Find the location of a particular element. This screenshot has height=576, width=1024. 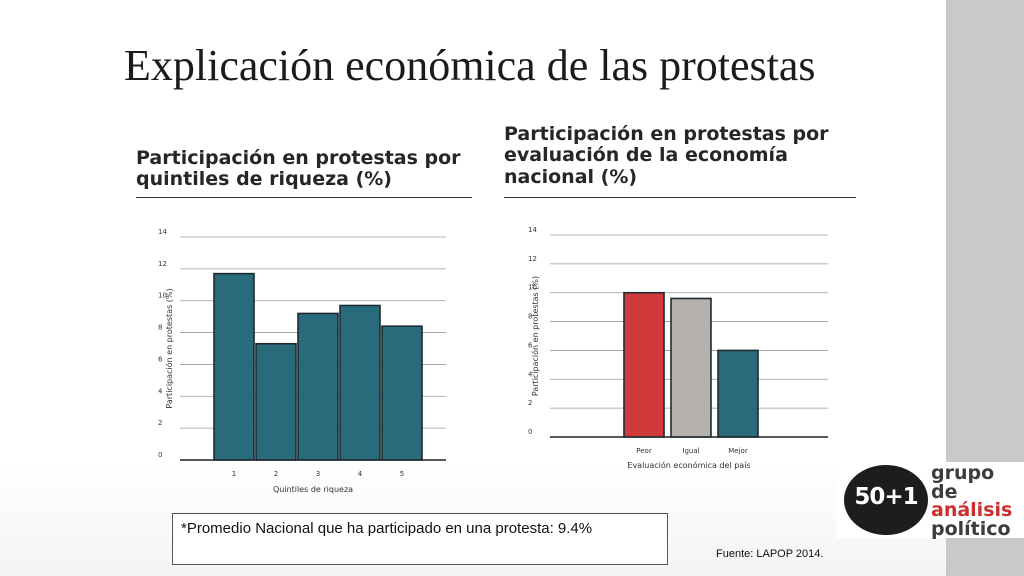

x-axis-label: Evaluación económica del país is located at coordinates (688, 465).